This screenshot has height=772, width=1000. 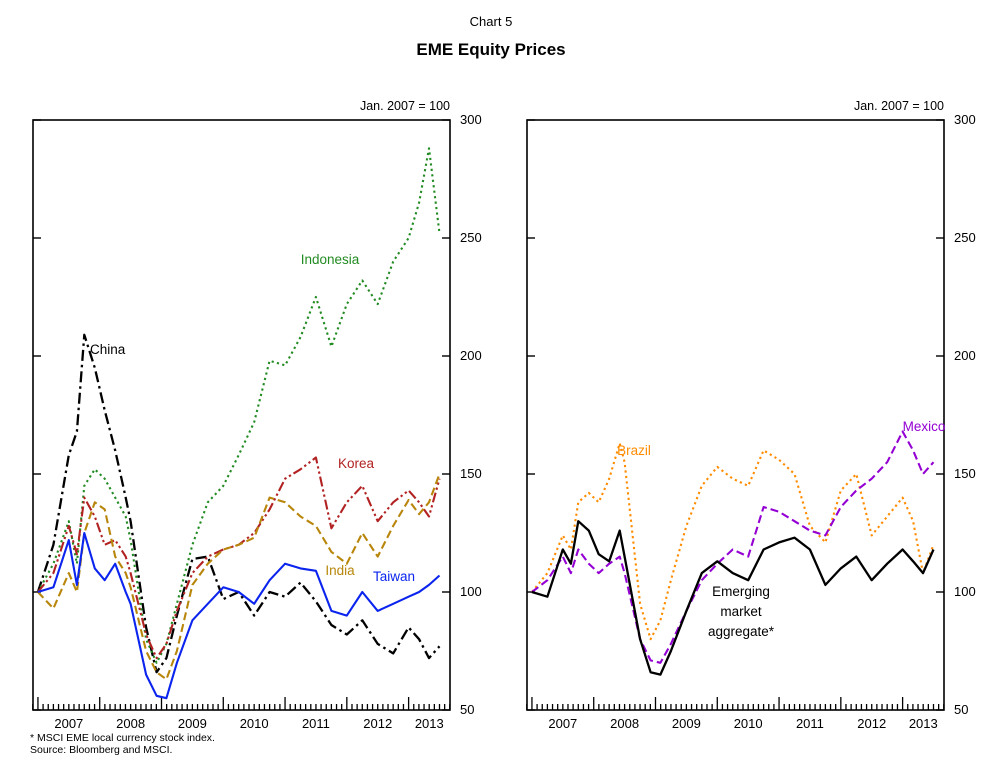 I want to click on chart-number-label: Chart 5, so click(x=491, y=21).